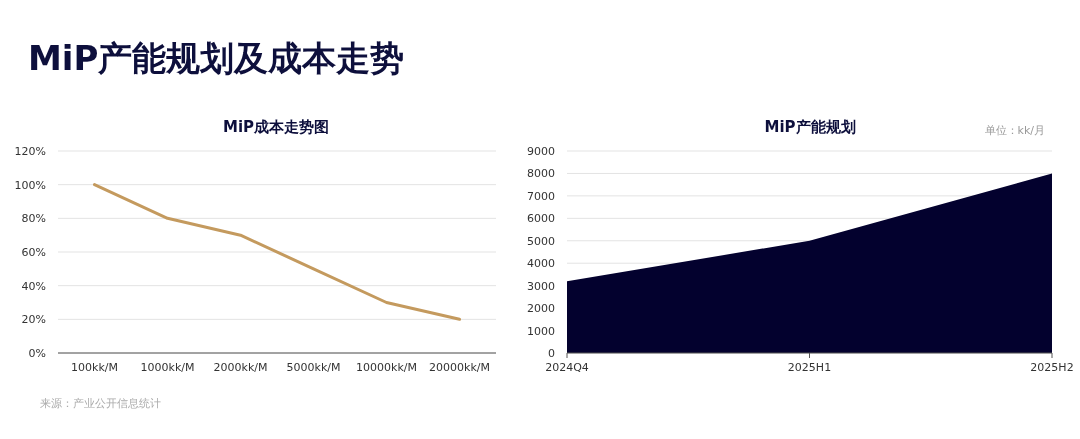 This screenshot has height=439, width=1080. What do you see at coordinates (94, 367) in the screenshot?
I see `x-tick-label: 100kk/M` at bounding box center [94, 367].